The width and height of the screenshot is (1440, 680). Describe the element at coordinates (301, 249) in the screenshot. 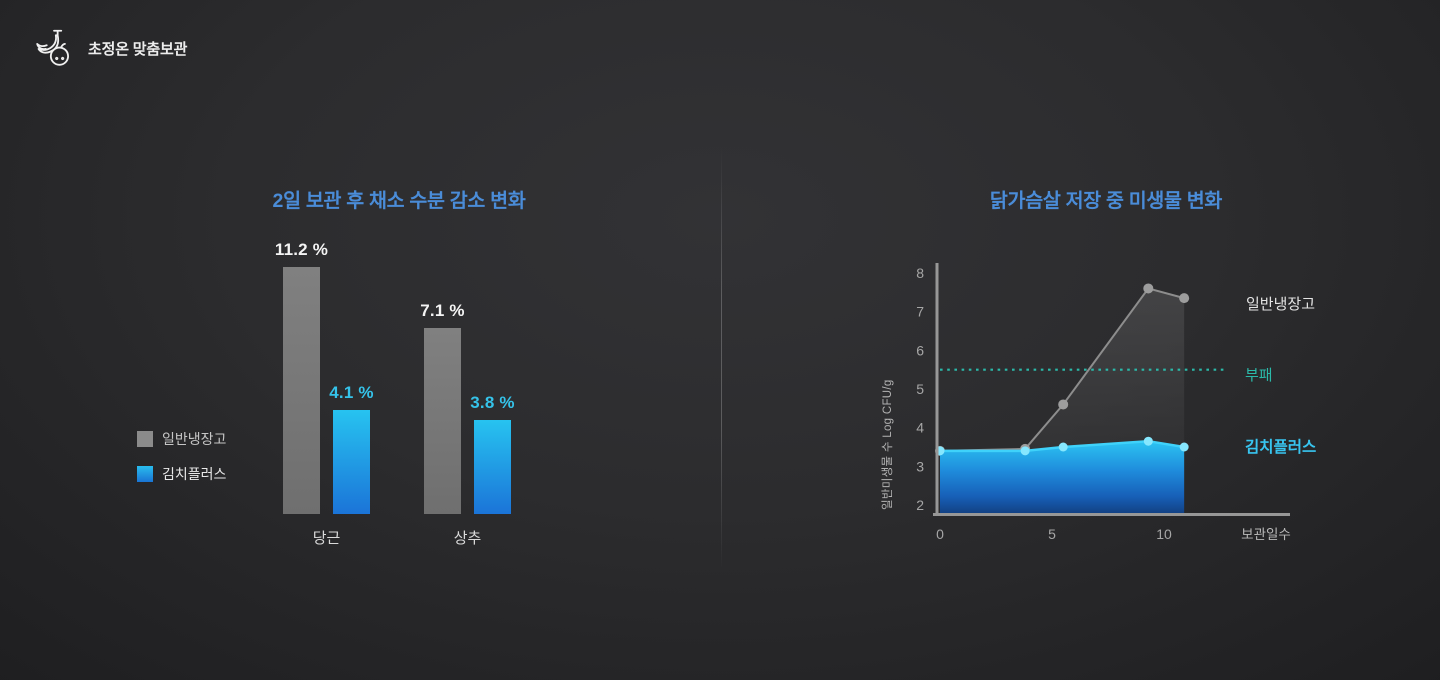

I see `bar-value-label: 11.2 %` at that location.